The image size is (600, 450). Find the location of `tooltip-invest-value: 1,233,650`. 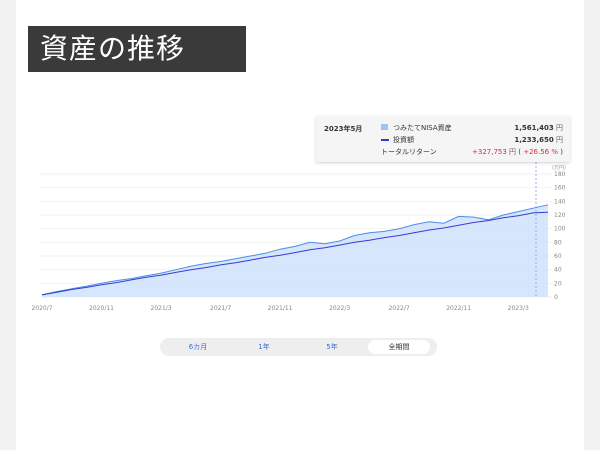

tooltip-invest-value: 1,233,650 is located at coordinates (534, 140).